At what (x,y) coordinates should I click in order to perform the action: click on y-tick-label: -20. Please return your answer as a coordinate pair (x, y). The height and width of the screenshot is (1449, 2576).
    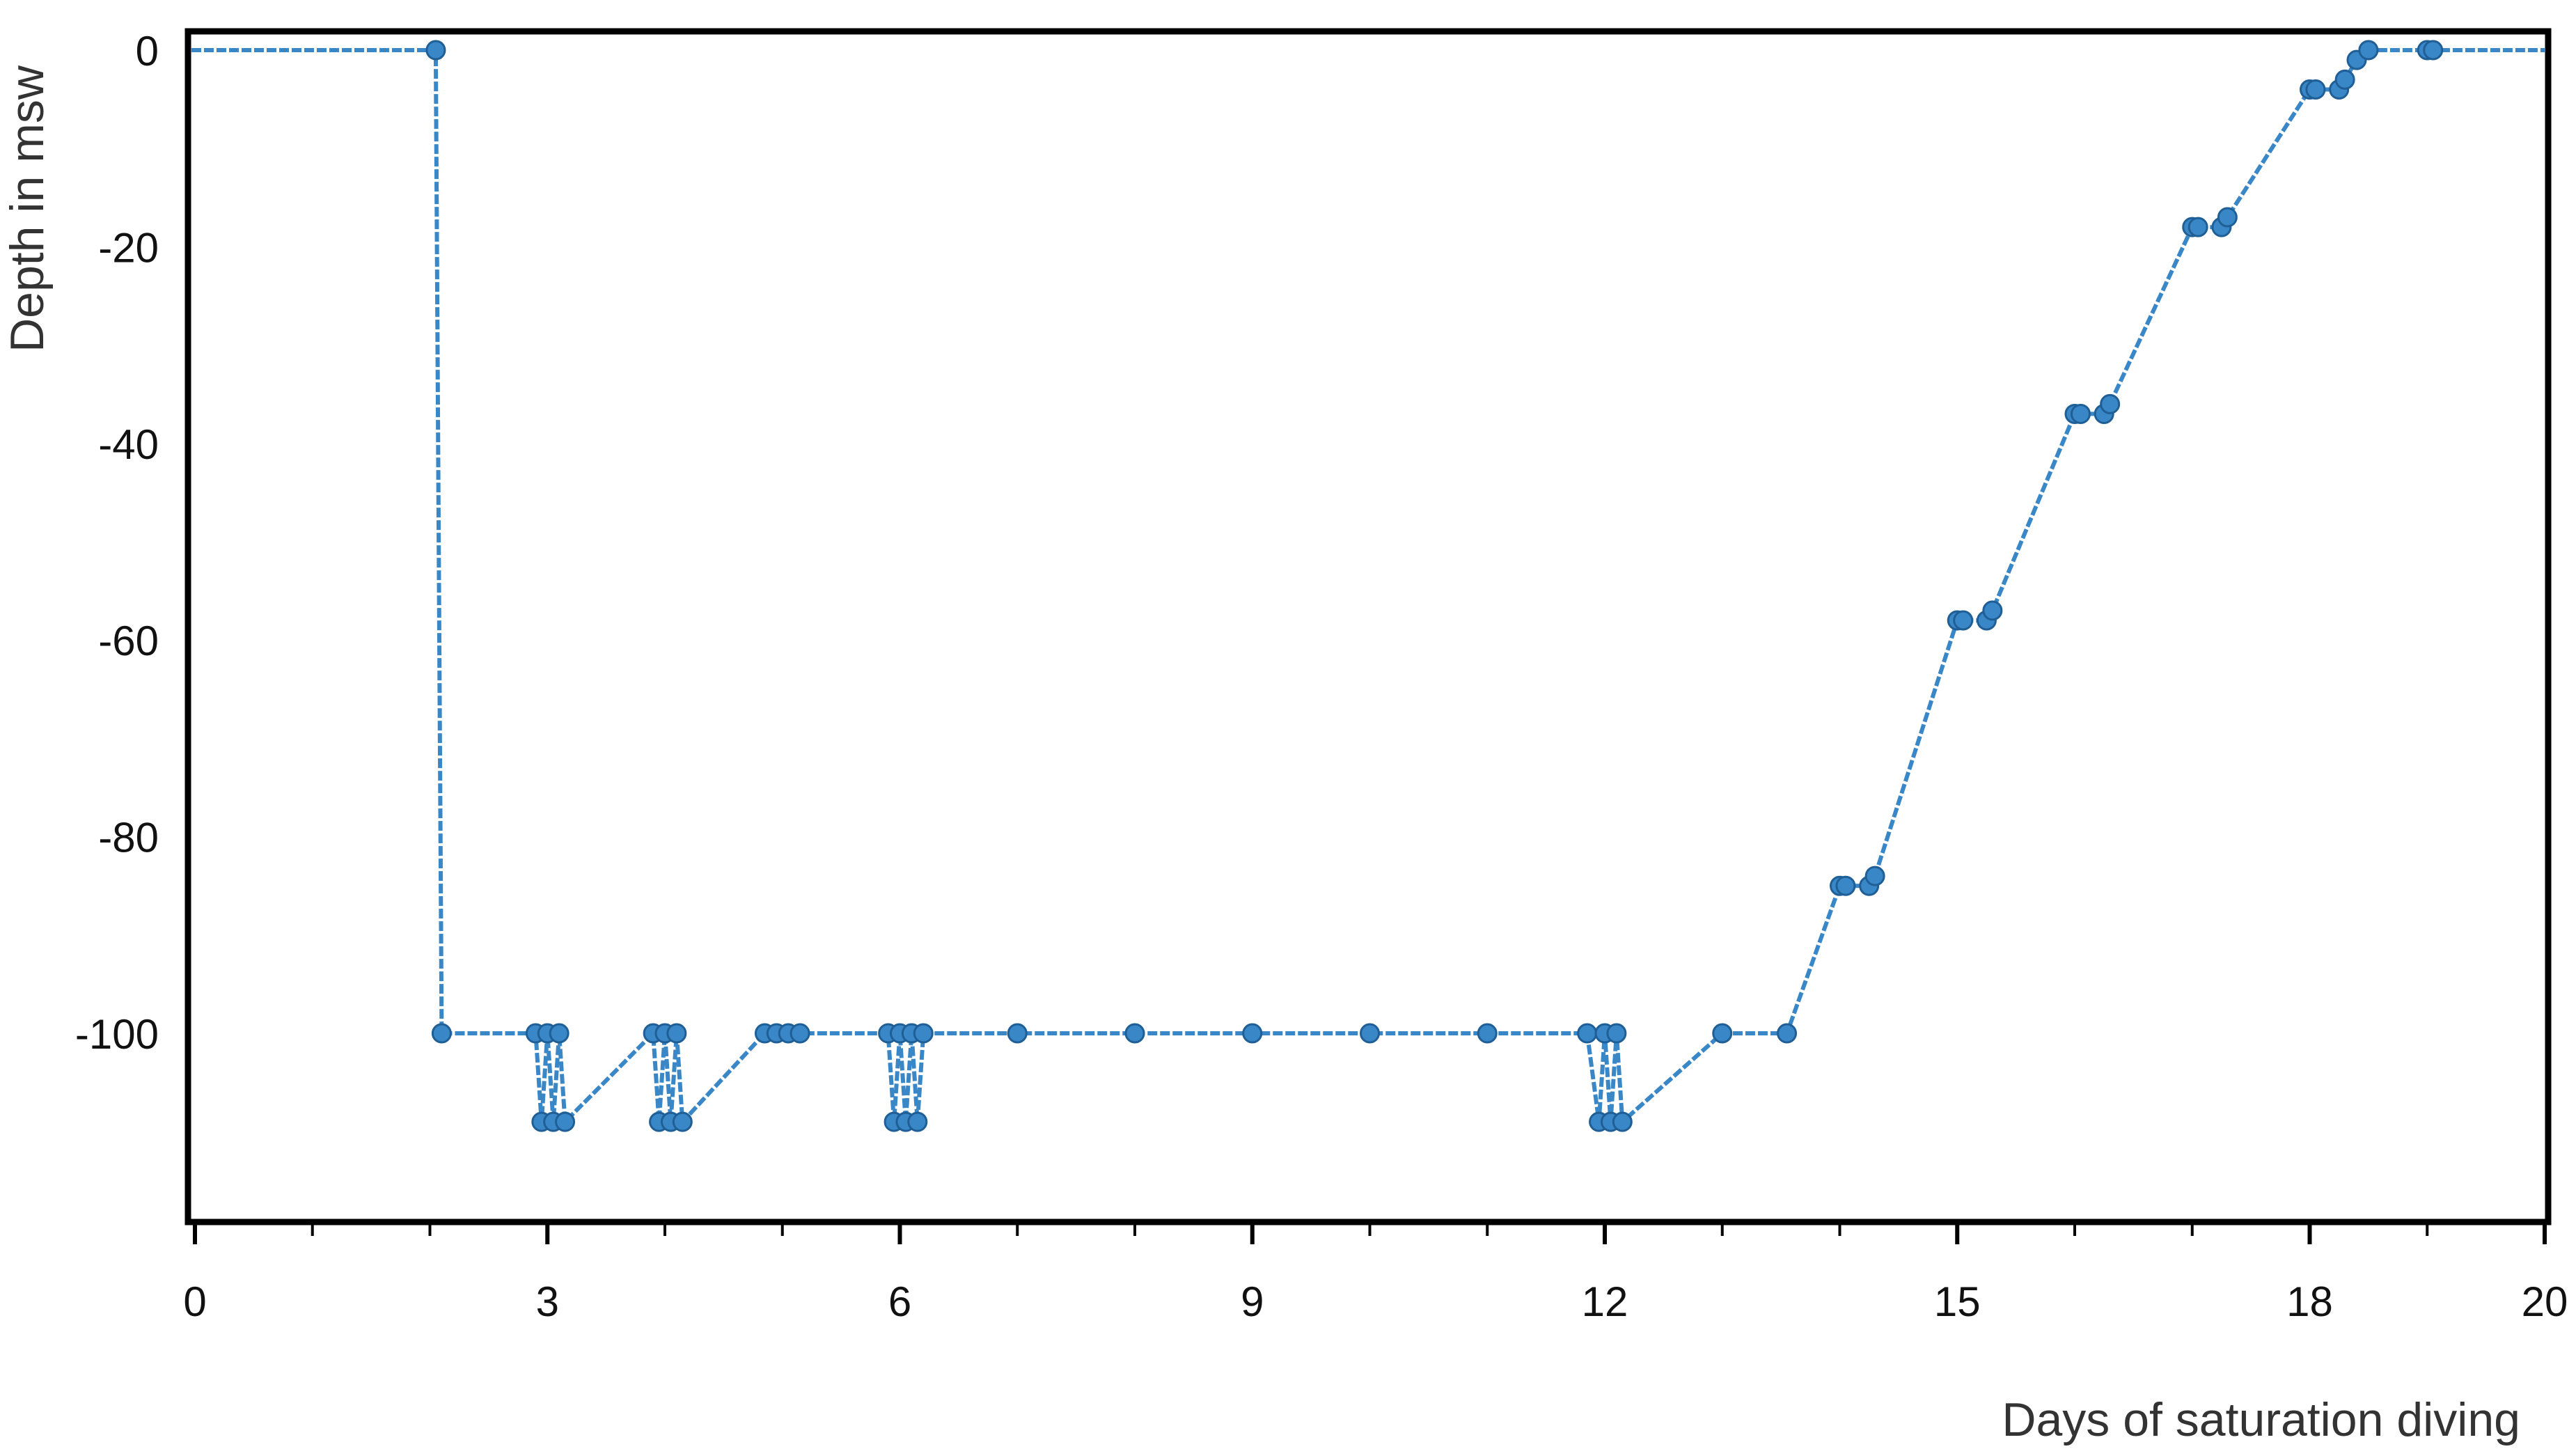
    Looking at the image, I should click on (128, 247).